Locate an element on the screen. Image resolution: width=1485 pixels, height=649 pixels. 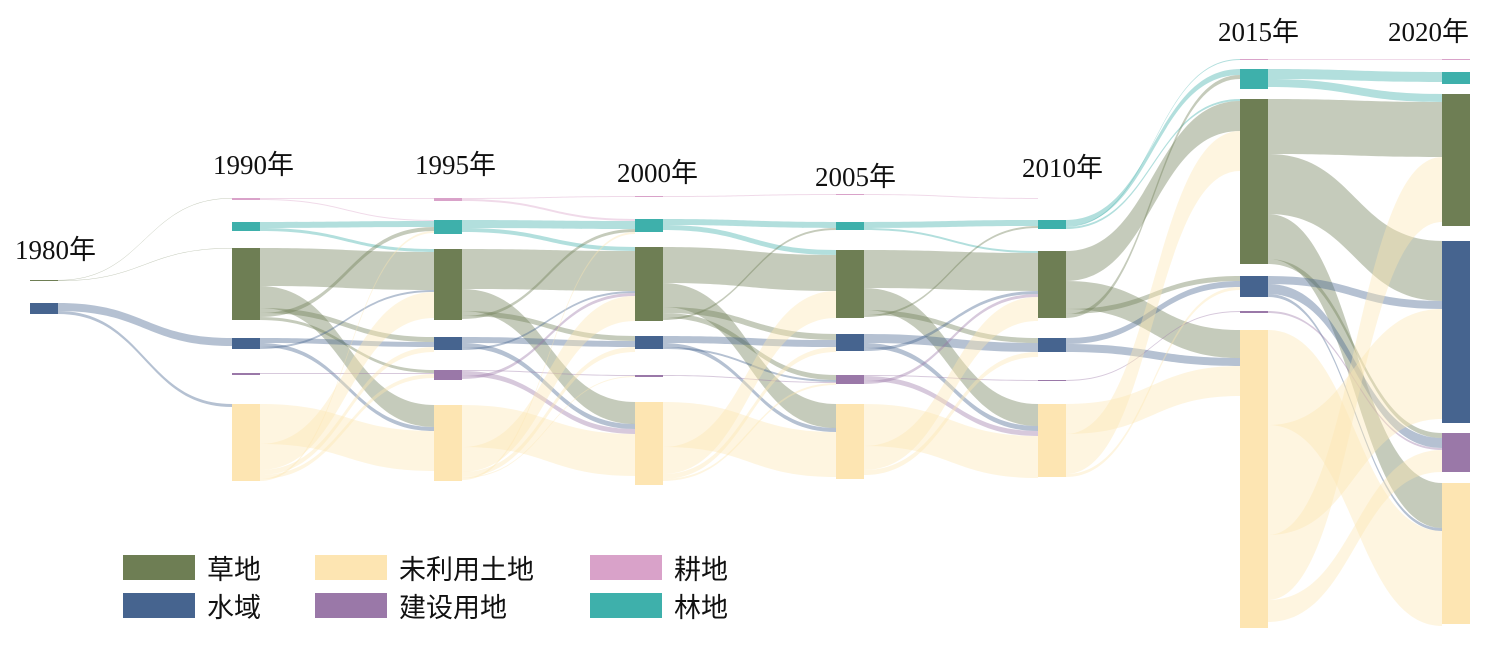
node-grassland-2005 is located at coordinates (850, 284).